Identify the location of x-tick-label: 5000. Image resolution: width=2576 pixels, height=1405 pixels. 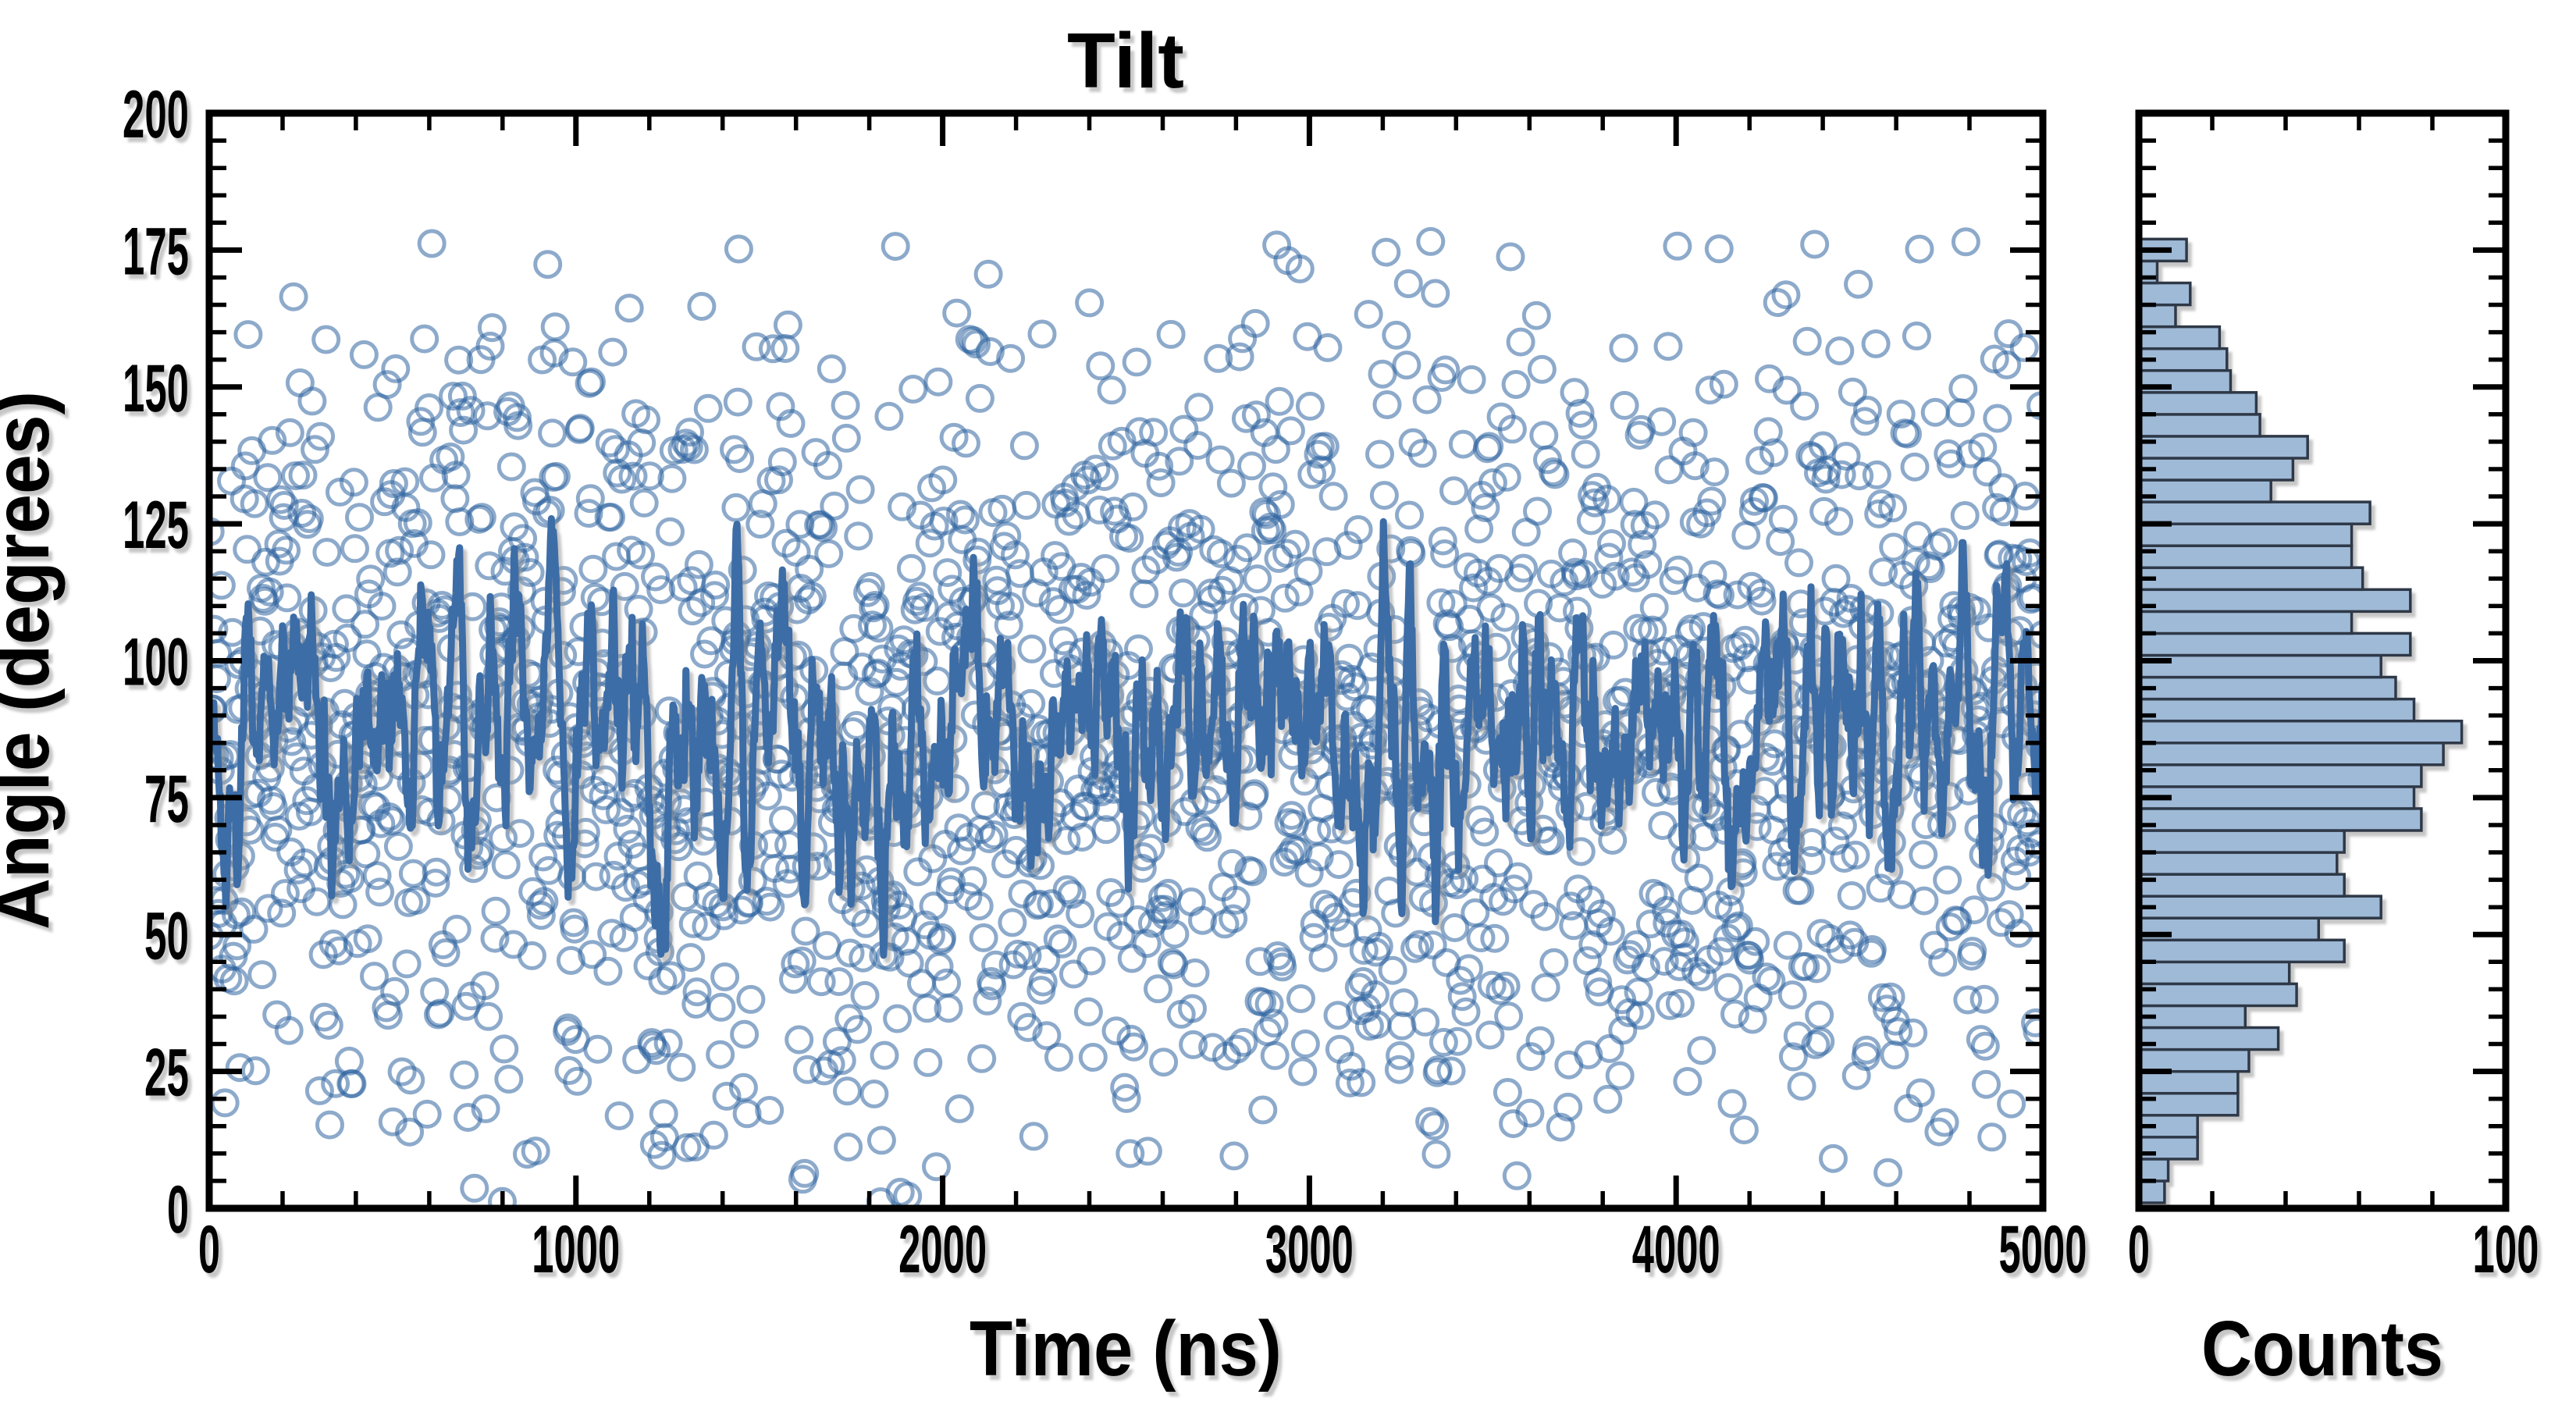
(2043, 1249).